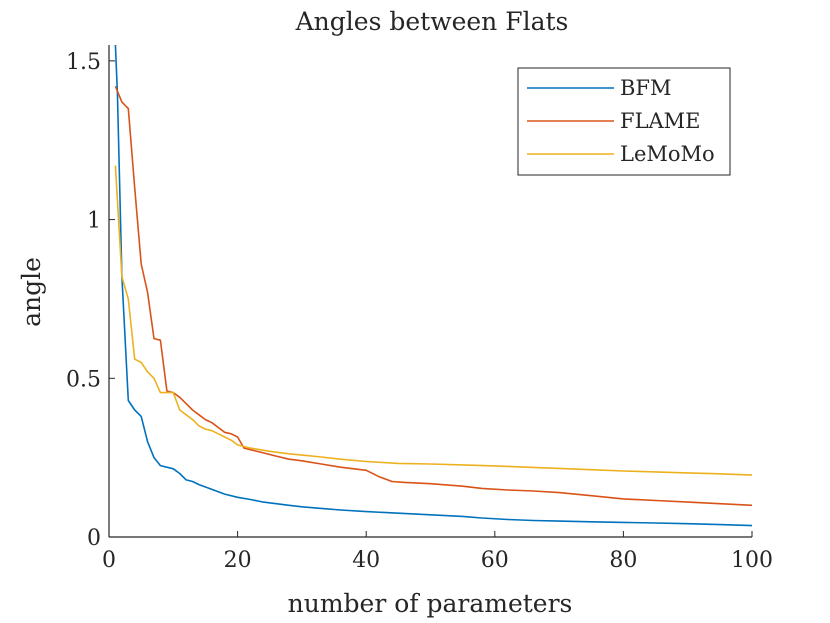  I want to click on legend-label-bfm: BFM, so click(646, 88).